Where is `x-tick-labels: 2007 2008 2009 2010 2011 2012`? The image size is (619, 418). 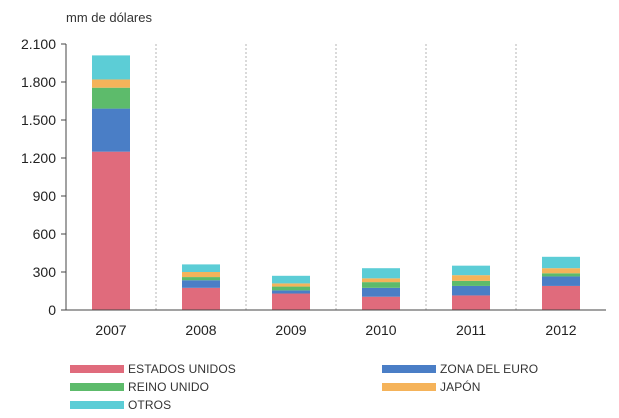 x-tick-labels: 2007 2008 2009 2010 2011 2012 is located at coordinates (335, 330).